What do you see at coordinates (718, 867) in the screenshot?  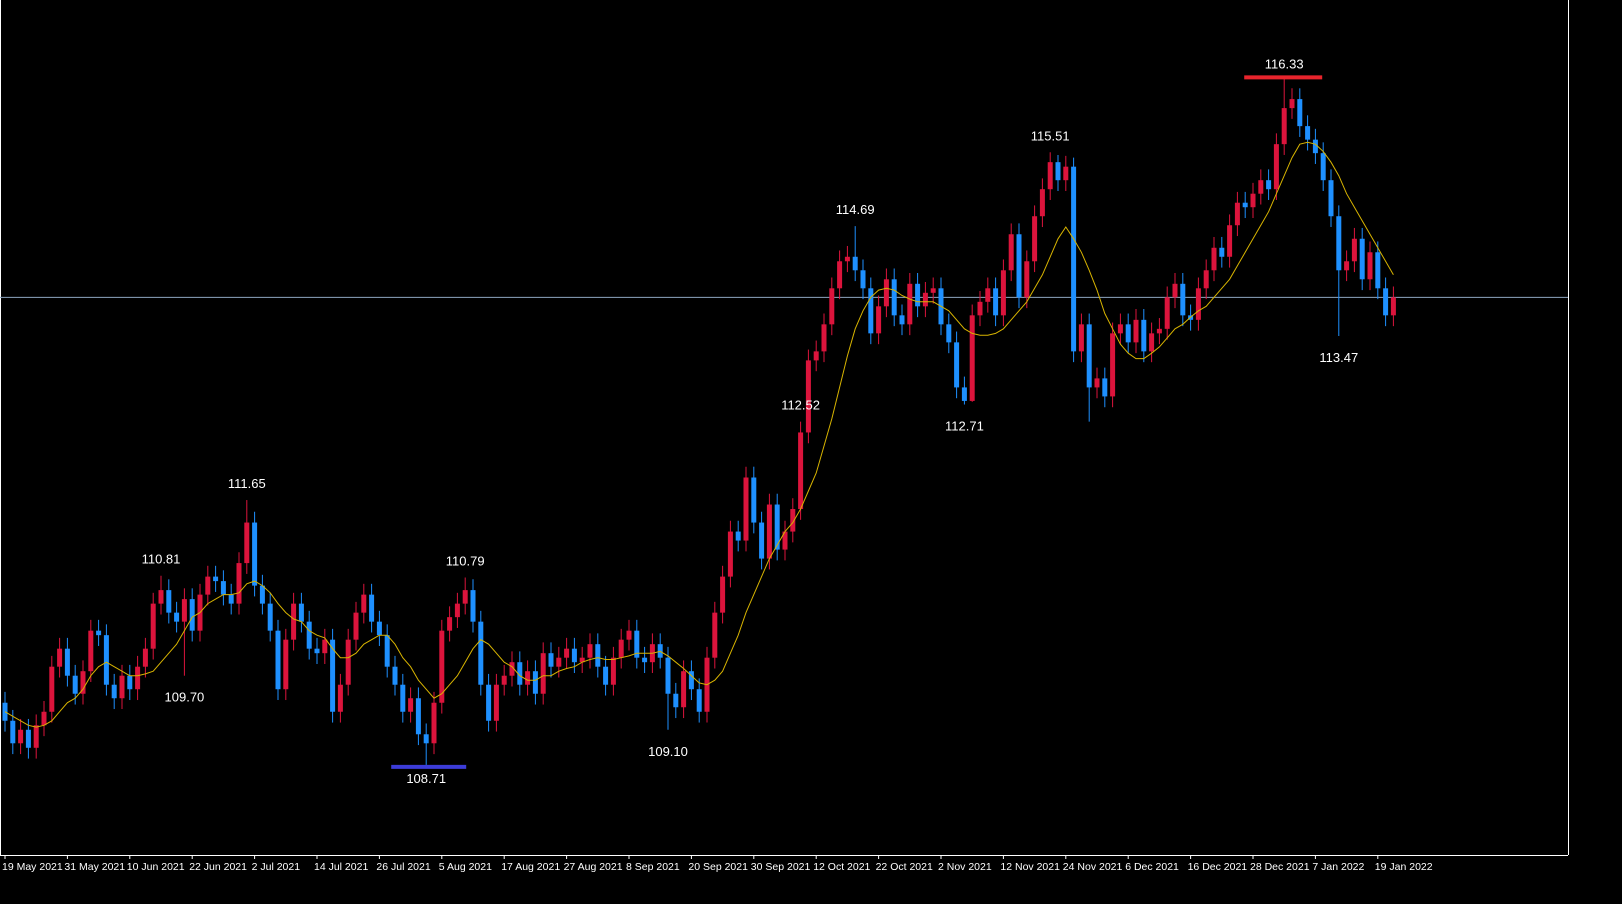 I see `x-tick-label: 20 Sep 2021` at bounding box center [718, 867].